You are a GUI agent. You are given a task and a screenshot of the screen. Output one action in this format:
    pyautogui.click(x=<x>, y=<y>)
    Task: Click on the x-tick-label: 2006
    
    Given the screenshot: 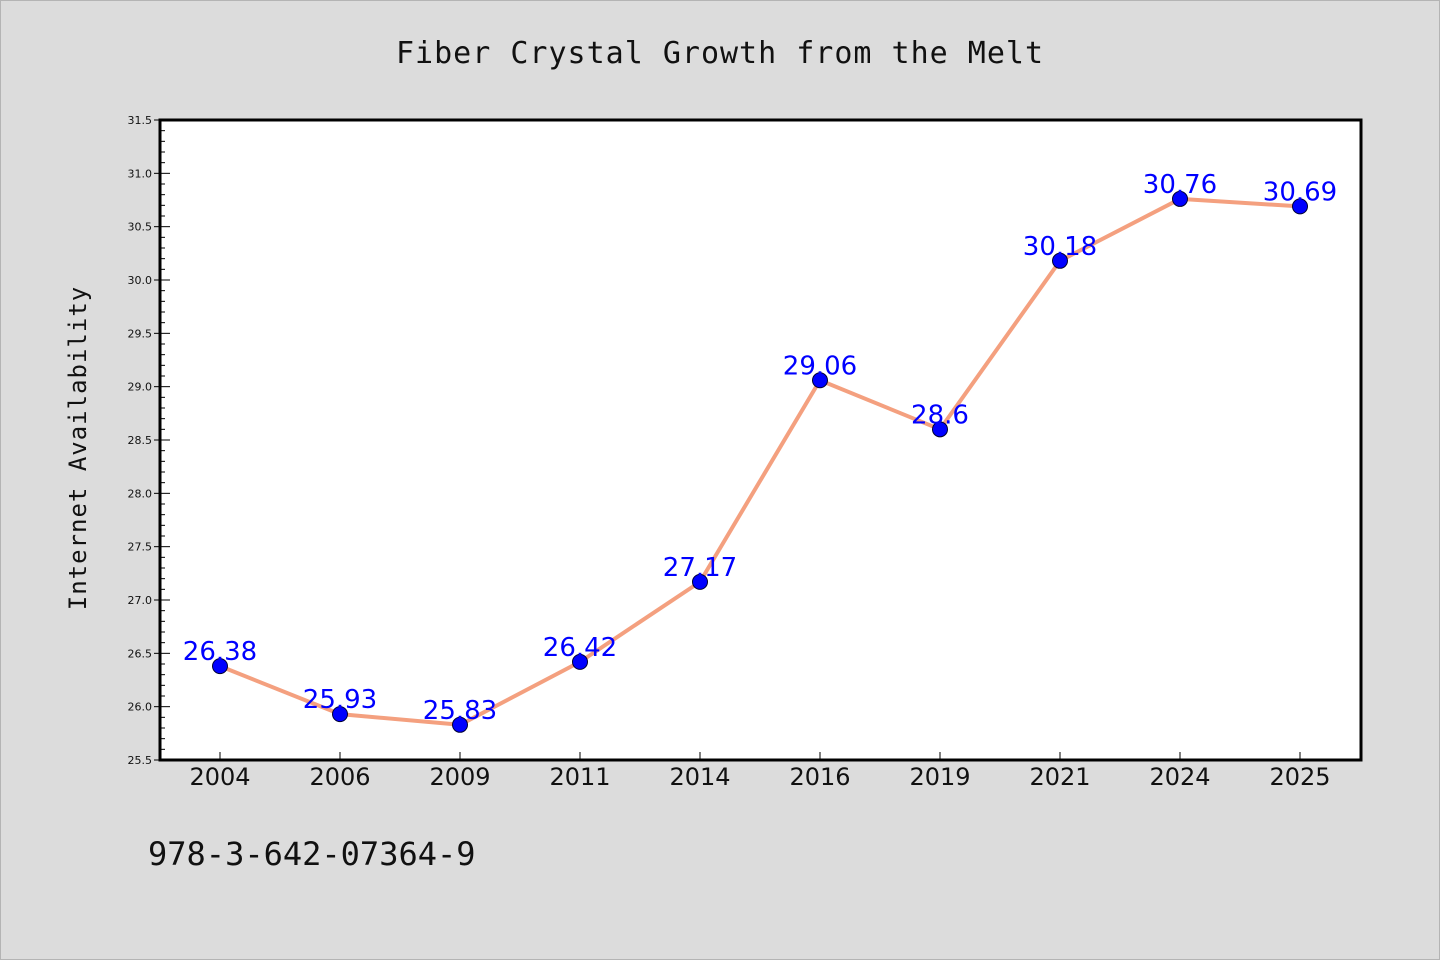 What is the action you would take?
    pyautogui.click(x=339, y=777)
    